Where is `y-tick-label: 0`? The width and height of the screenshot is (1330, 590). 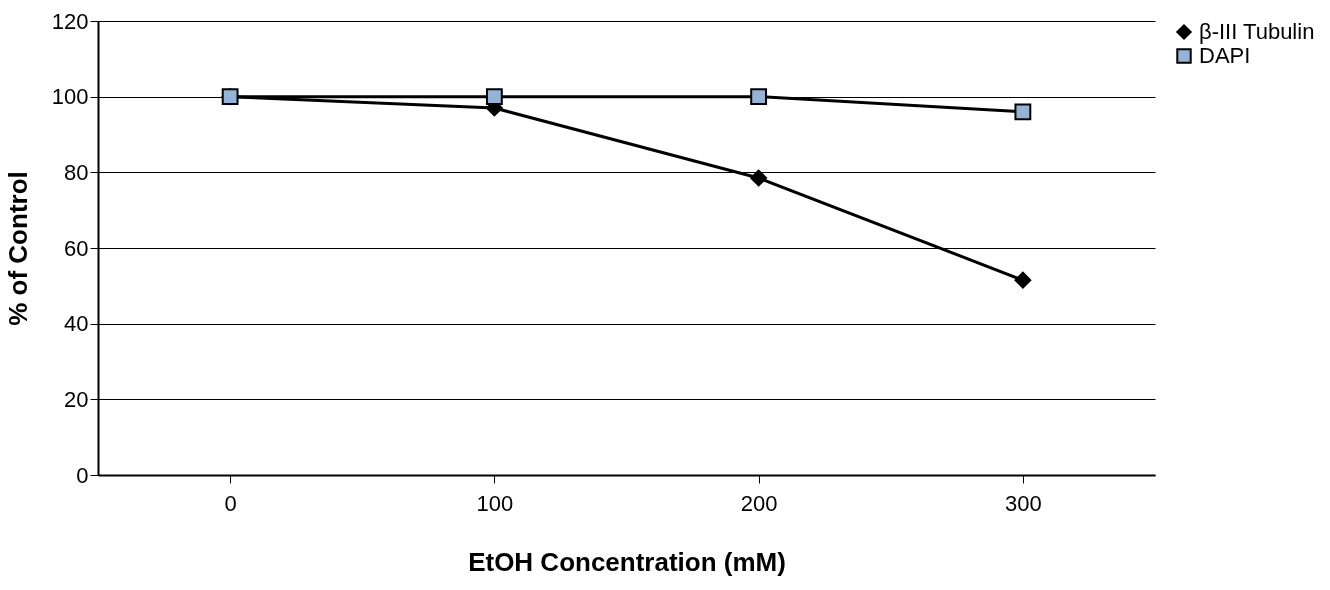
y-tick-label: 0 is located at coordinates (82, 475).